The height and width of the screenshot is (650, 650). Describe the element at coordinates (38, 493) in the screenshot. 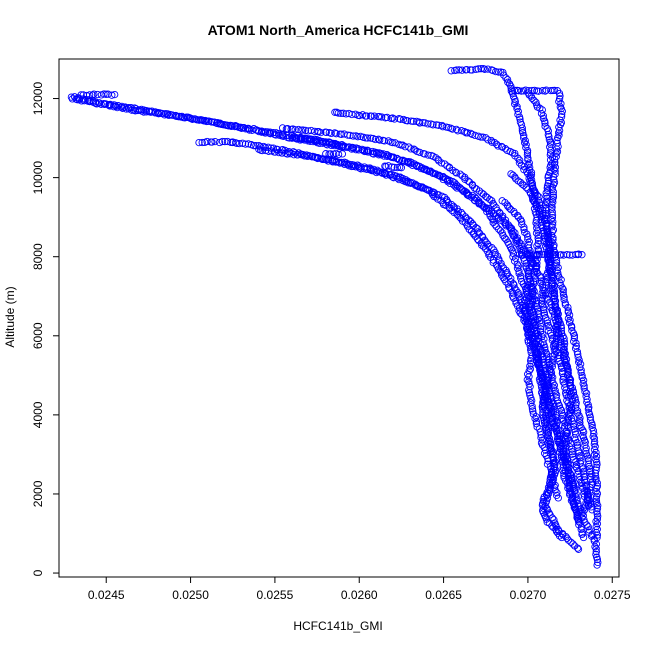

I see `y-tick-label: 2000` at that location.